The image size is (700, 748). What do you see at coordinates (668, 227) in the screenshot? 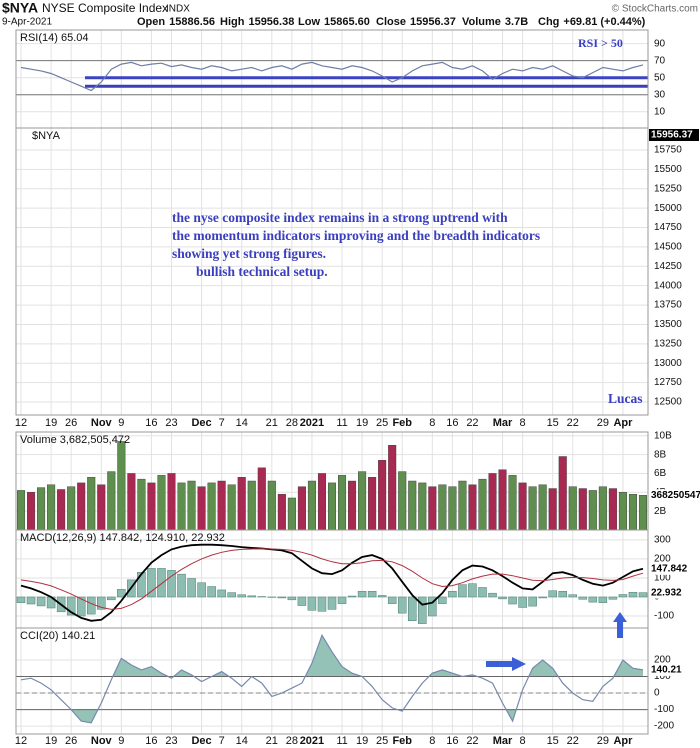
I see `y-tick-label: 14750` at bounding box center [668, 227].